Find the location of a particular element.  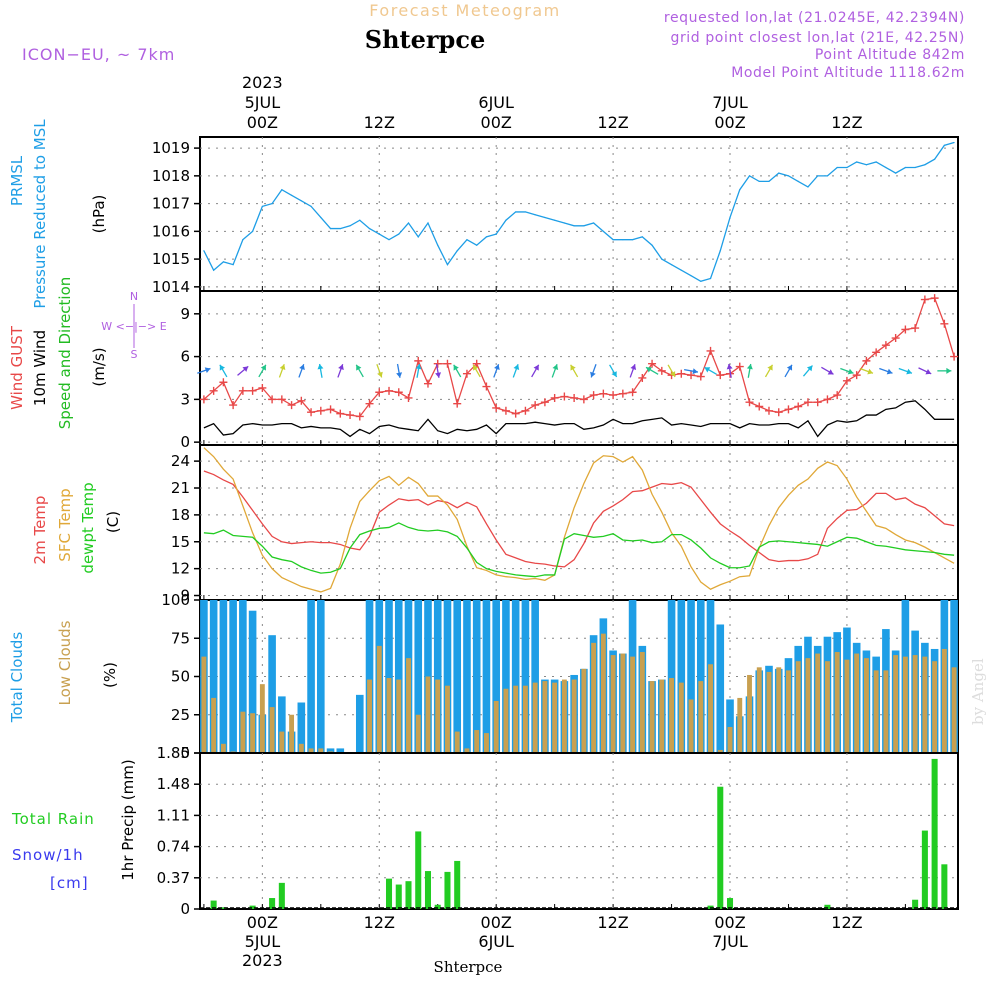

y-tick-label: 1014 is located at coordinates (171, 287).